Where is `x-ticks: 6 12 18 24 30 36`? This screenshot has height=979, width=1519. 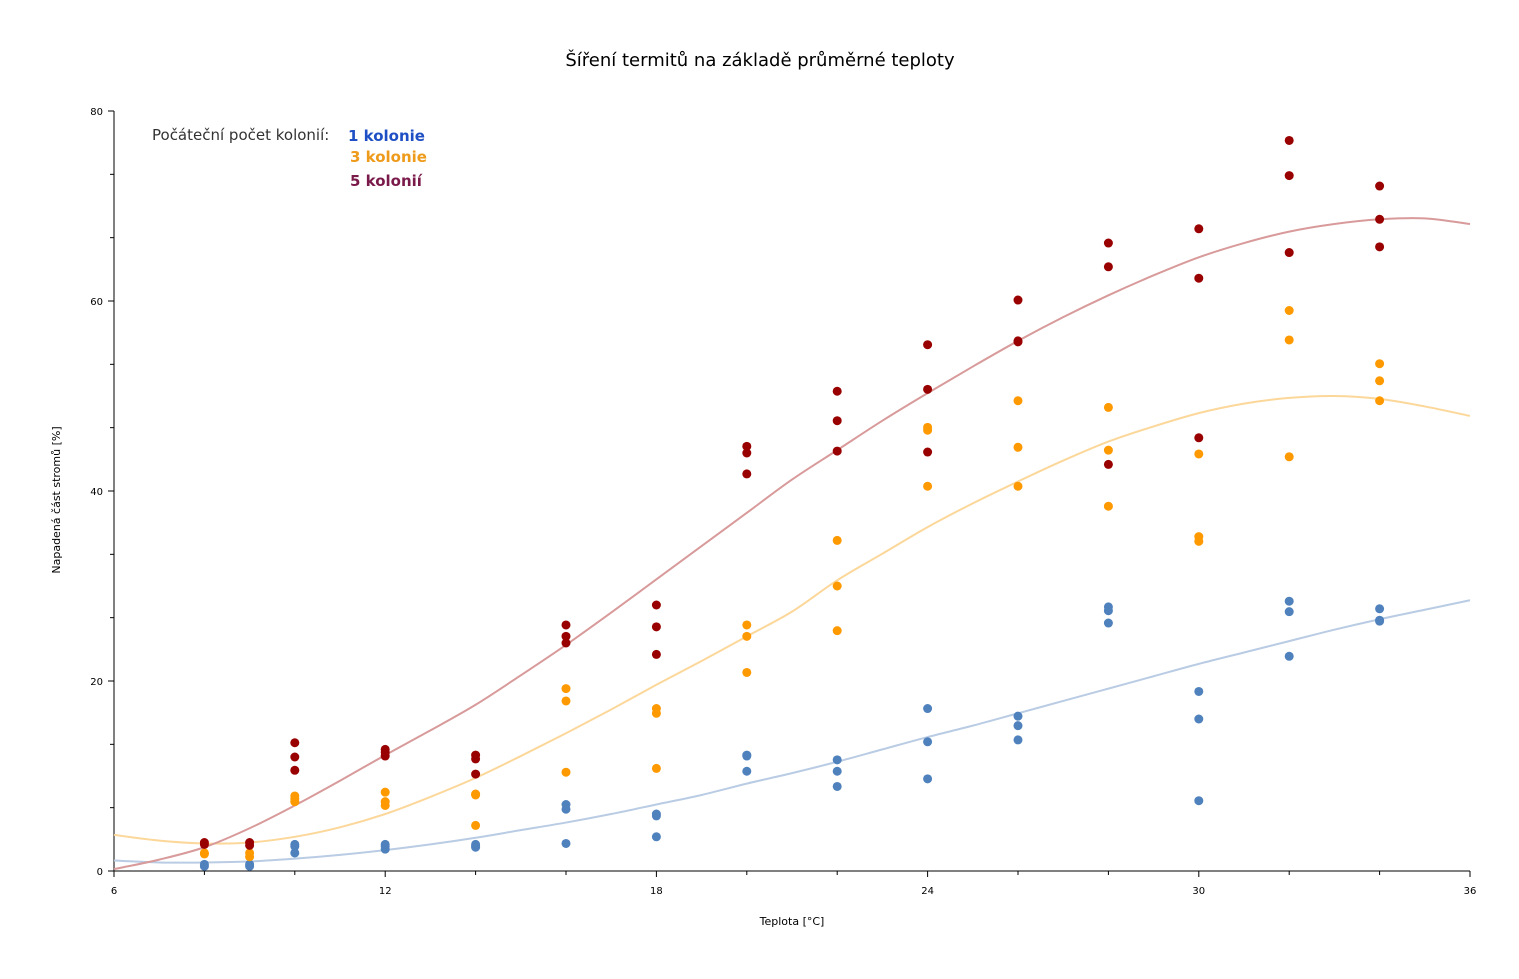 x-ticks: 6 12 18 24 30 36 is located at coordinates (794, 884).